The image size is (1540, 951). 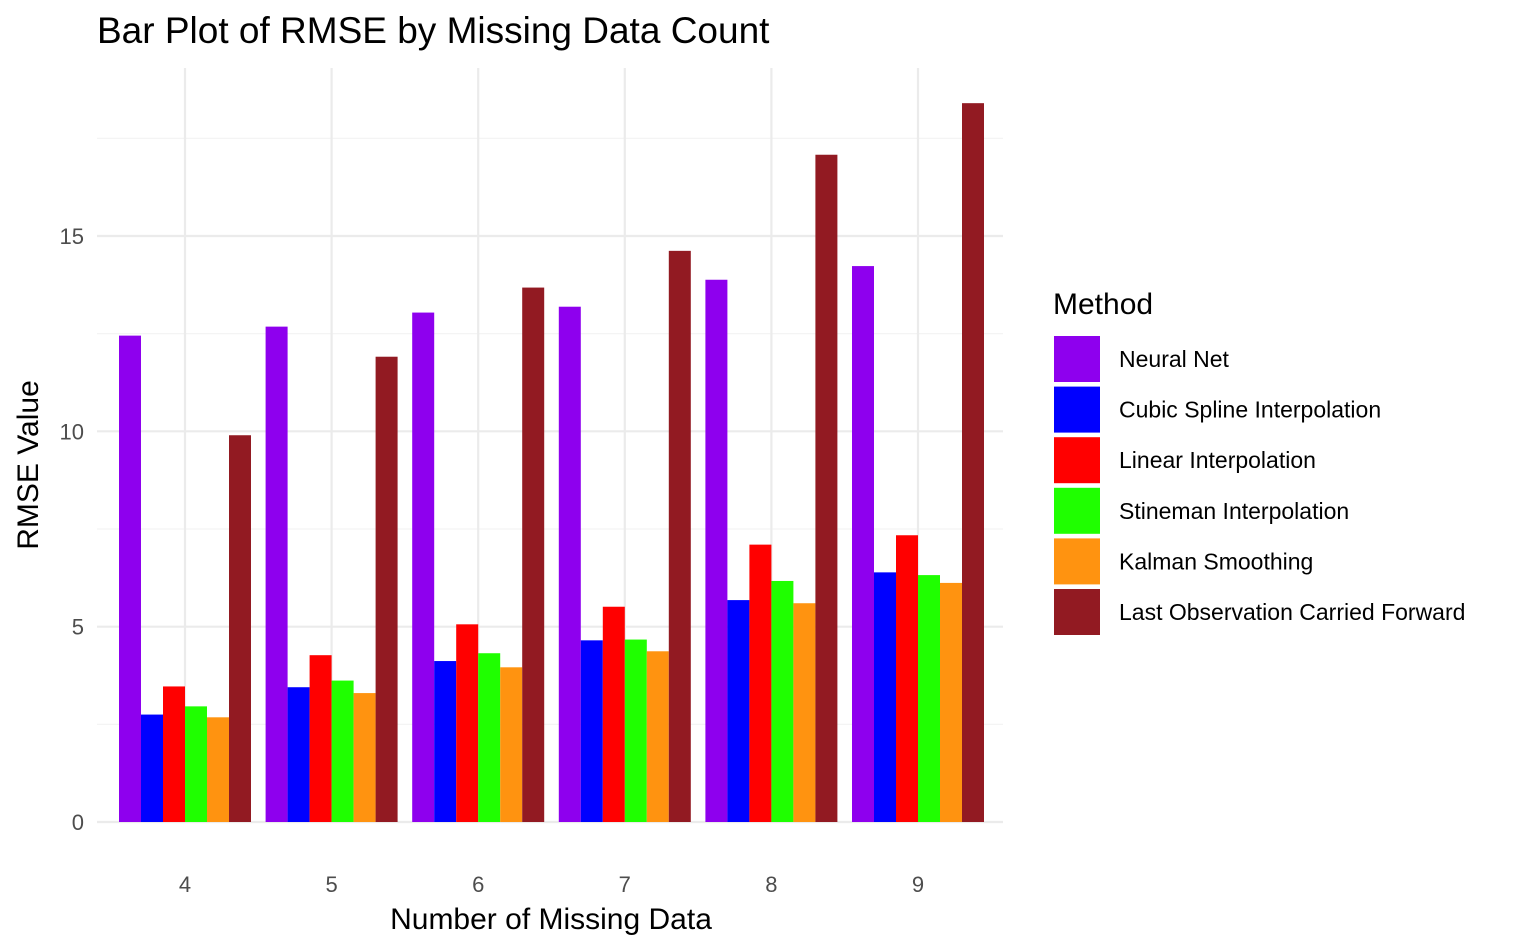 I want to click on legend-key-cubic-spline-interpolation, so click(x=1077, y=409).